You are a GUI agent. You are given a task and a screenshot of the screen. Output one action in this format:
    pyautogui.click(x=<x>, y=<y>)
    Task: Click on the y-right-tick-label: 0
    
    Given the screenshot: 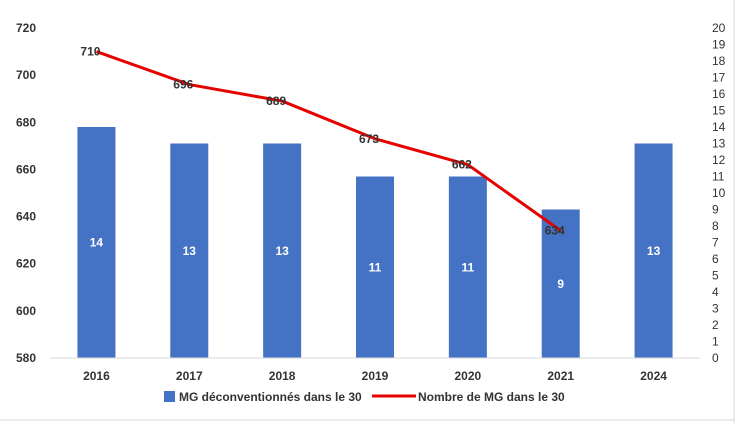 What is the action you would take?
    pyautogui.click(x=715, y=358)
    